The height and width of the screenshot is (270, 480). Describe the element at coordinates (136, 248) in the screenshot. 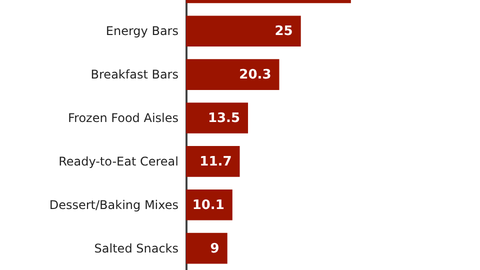

I see `y-tick-label: Salted Snacks` at that location.